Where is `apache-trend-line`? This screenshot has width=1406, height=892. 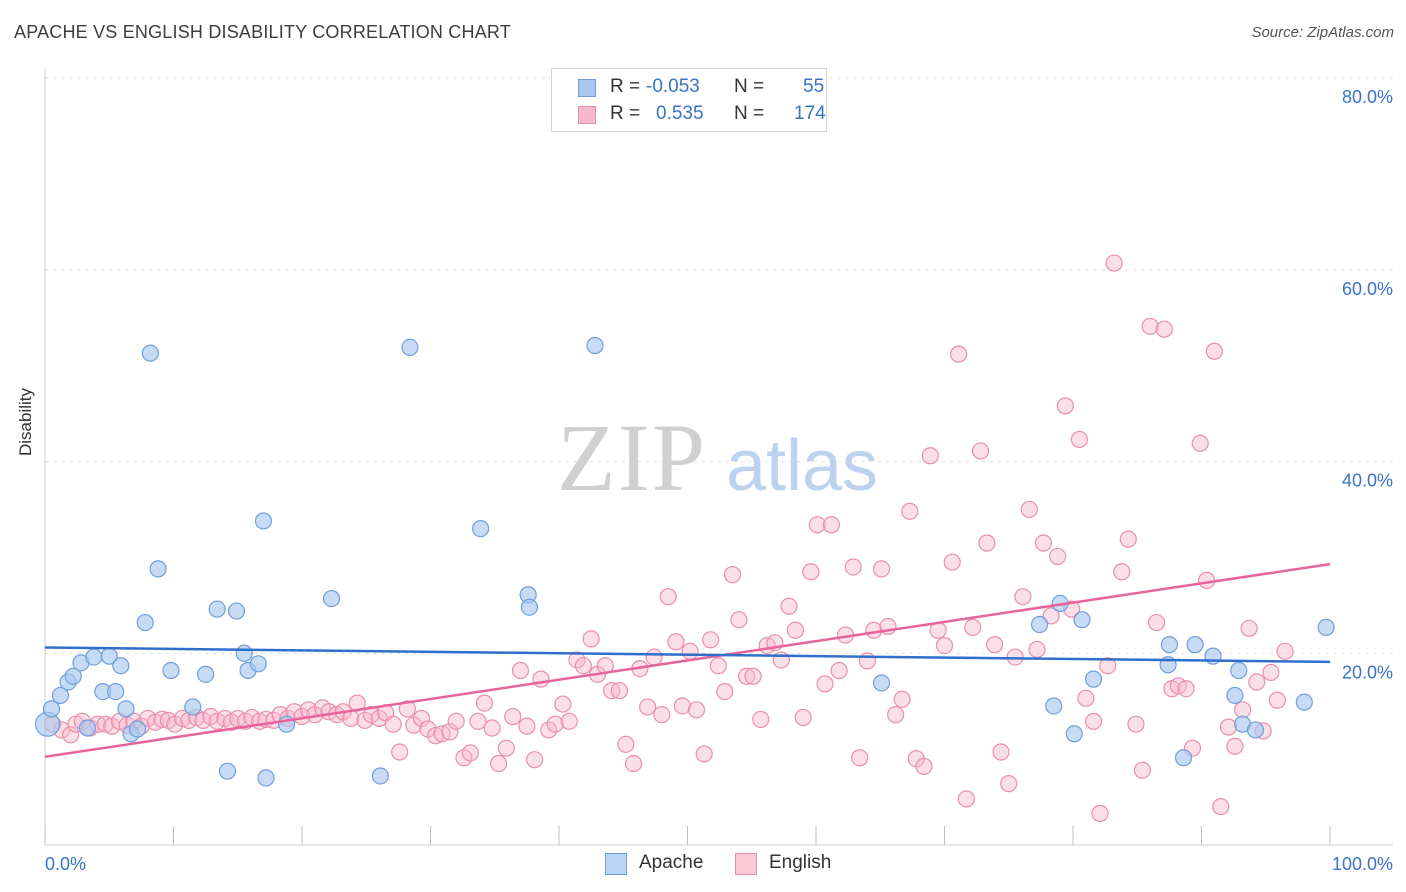
apache-trend-line is located at coordinates (687, 655).